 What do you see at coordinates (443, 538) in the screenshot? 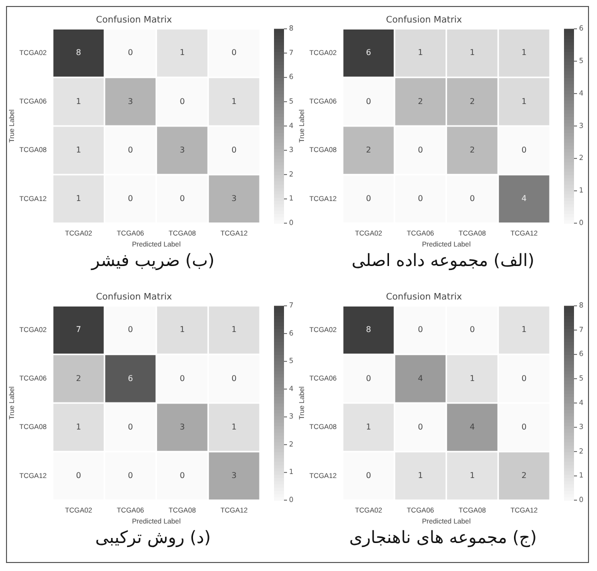
I see `text: (ج) مجموعه های ناهنجاری` at bounding box center [443, 538].